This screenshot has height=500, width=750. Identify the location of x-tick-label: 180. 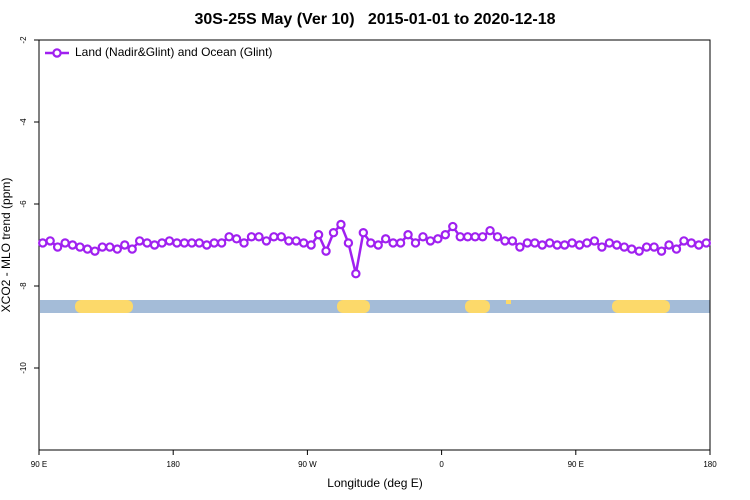
(174, 464).